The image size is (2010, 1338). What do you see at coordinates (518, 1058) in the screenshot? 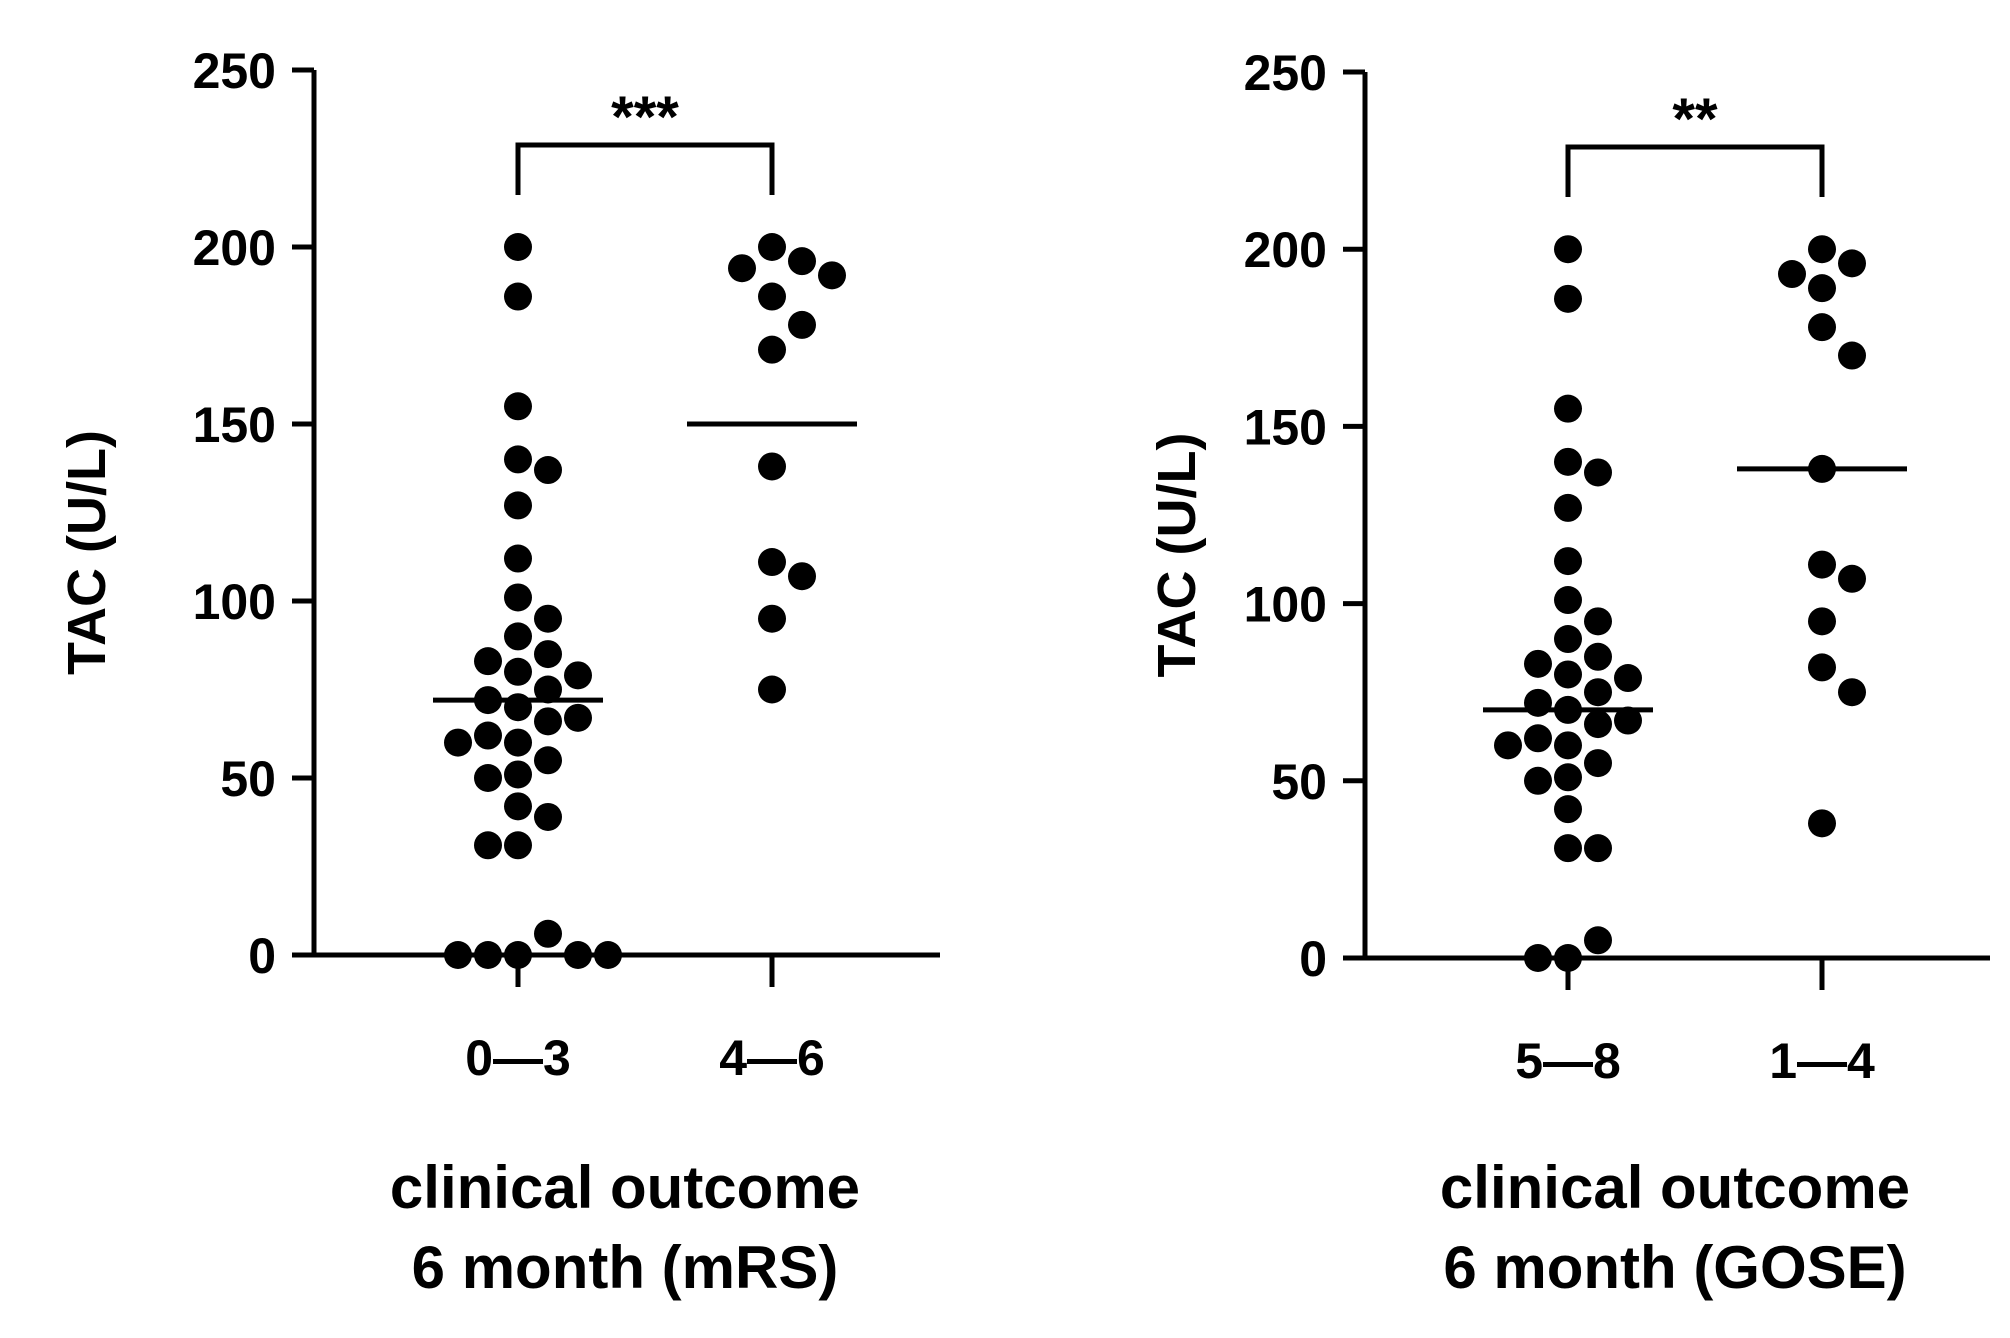
I see `x-tick-label: 0—3` at bounding box center [518, 1058].